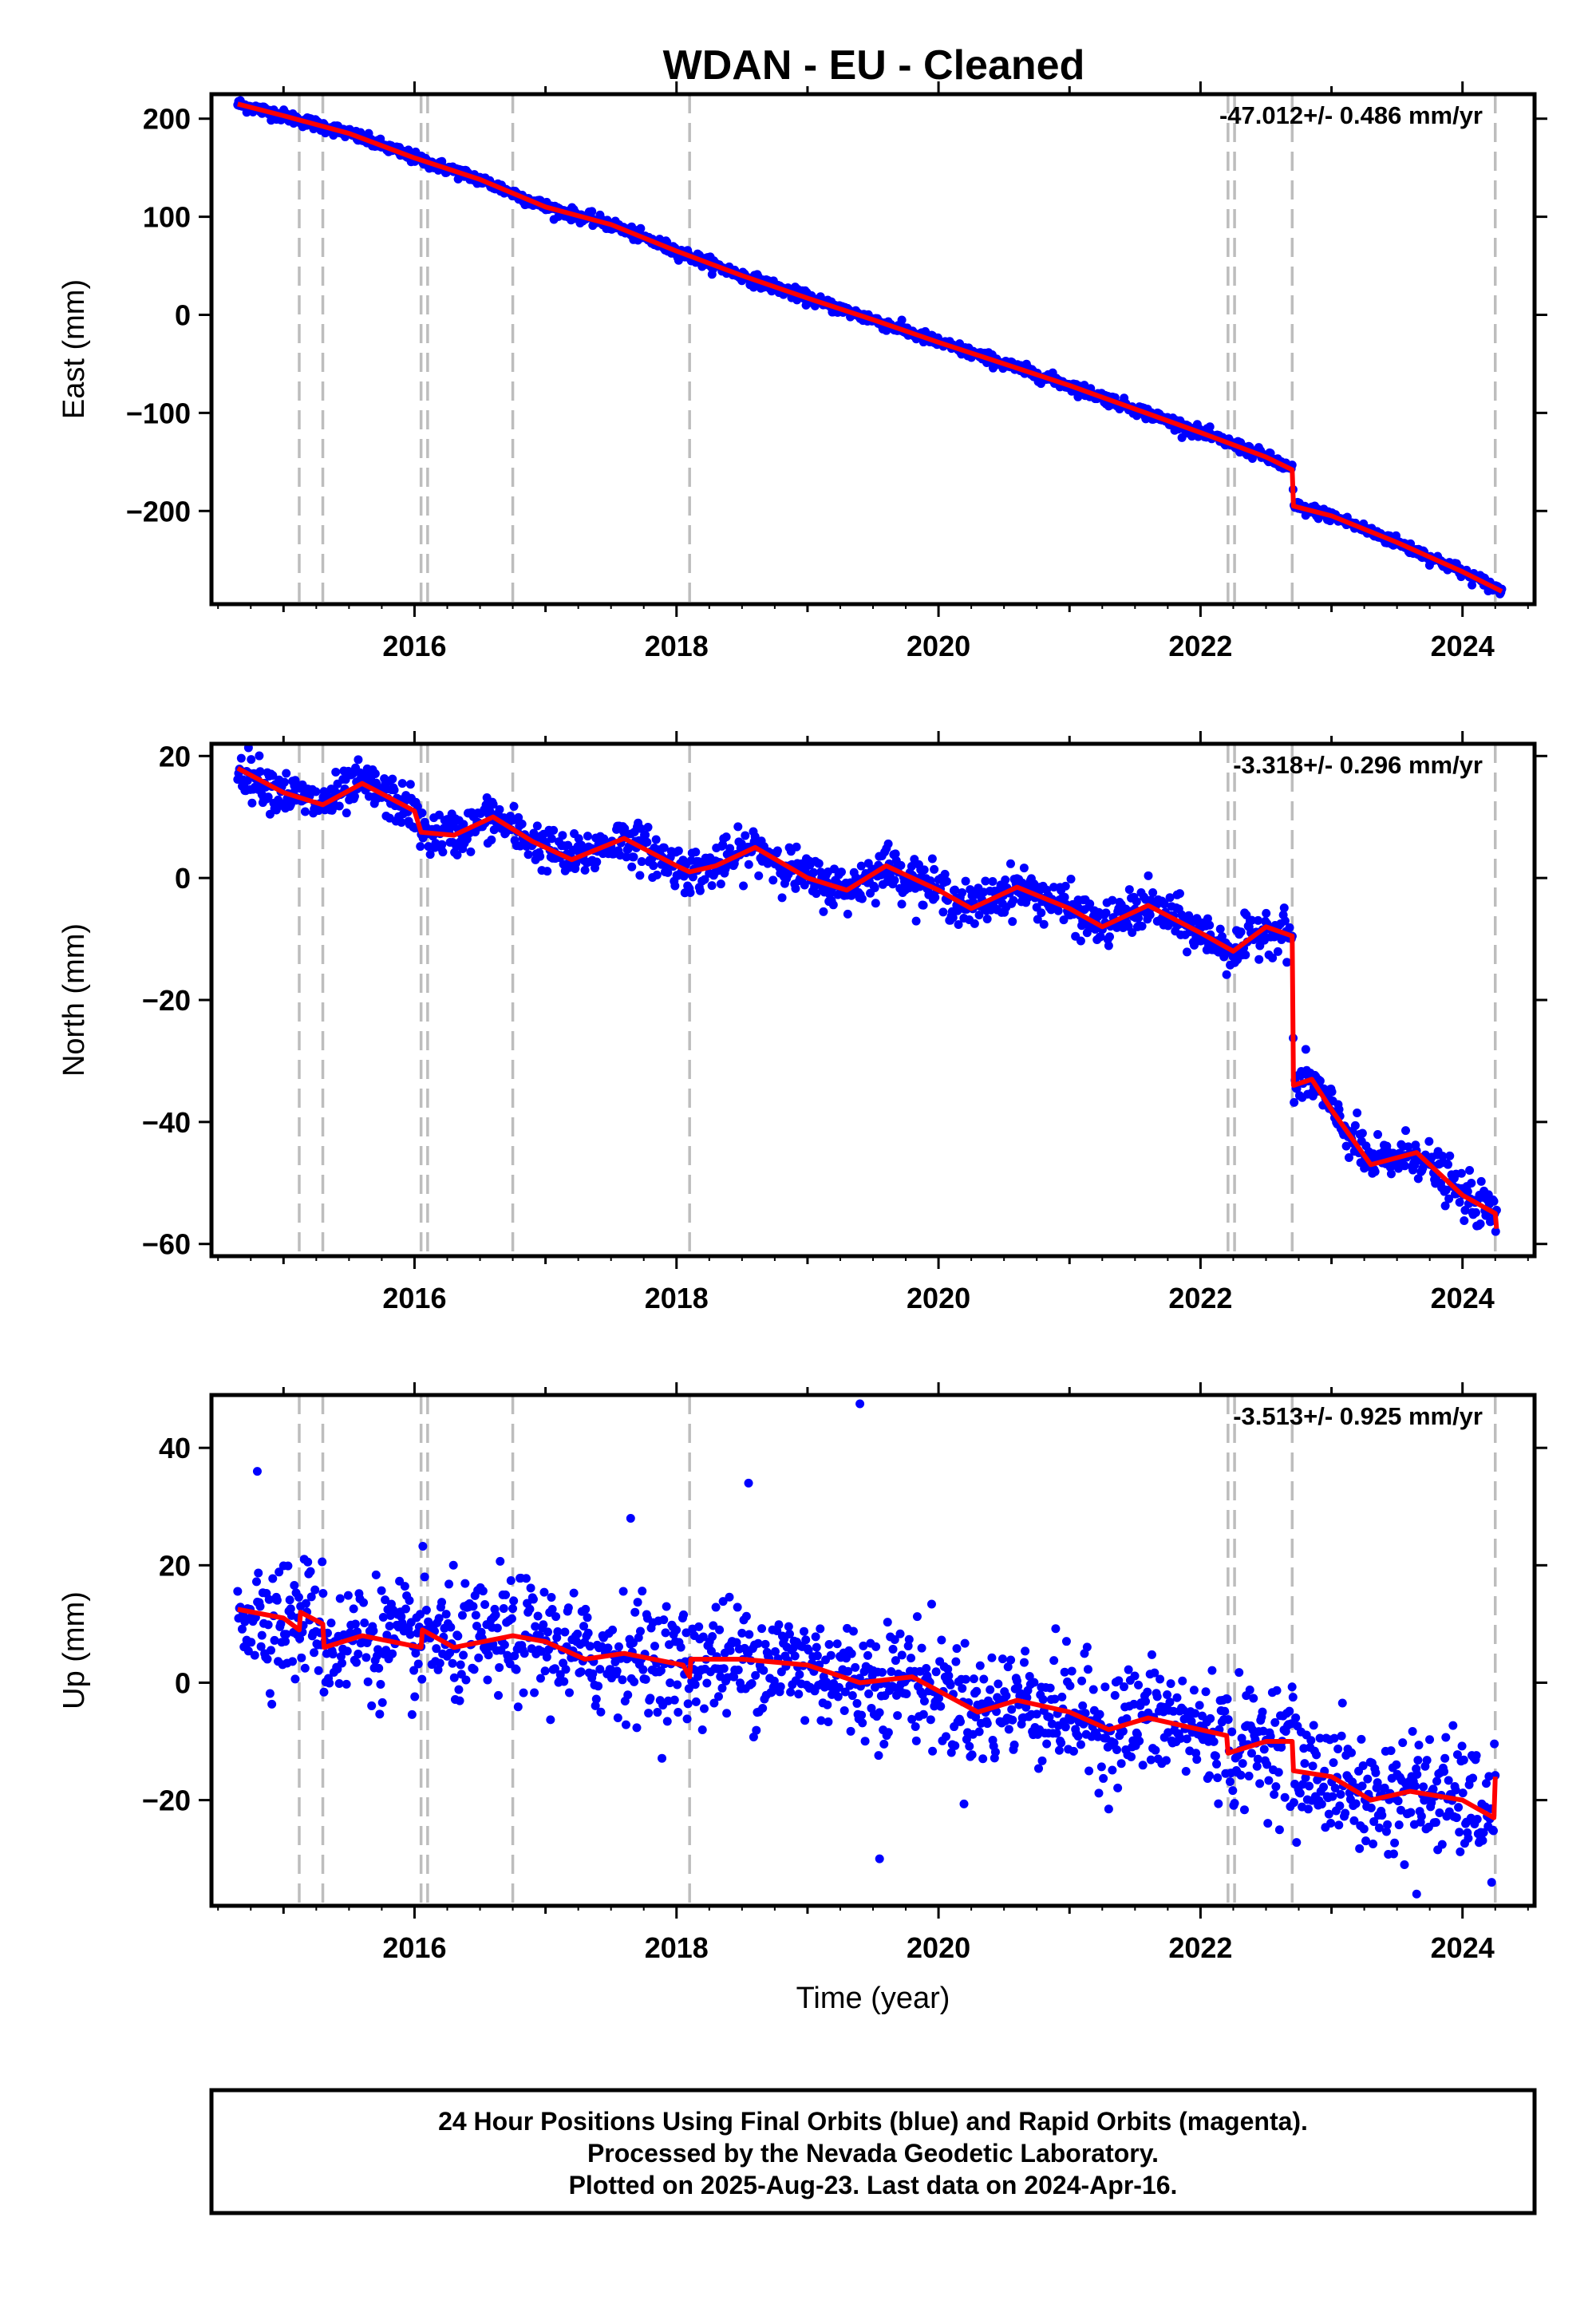  What do you see at coordinates (938, 646) in the screenshot?
I see `east-x-tick-label: 2020` at bounding box center [938, 646].